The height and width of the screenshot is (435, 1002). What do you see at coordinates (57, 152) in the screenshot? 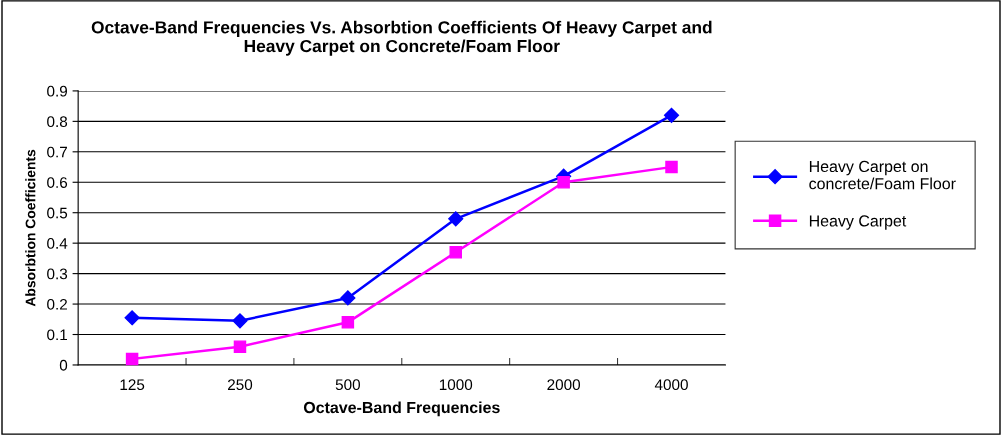
I see `y-tick-label: 0.7` at bounding box center [57, 152].